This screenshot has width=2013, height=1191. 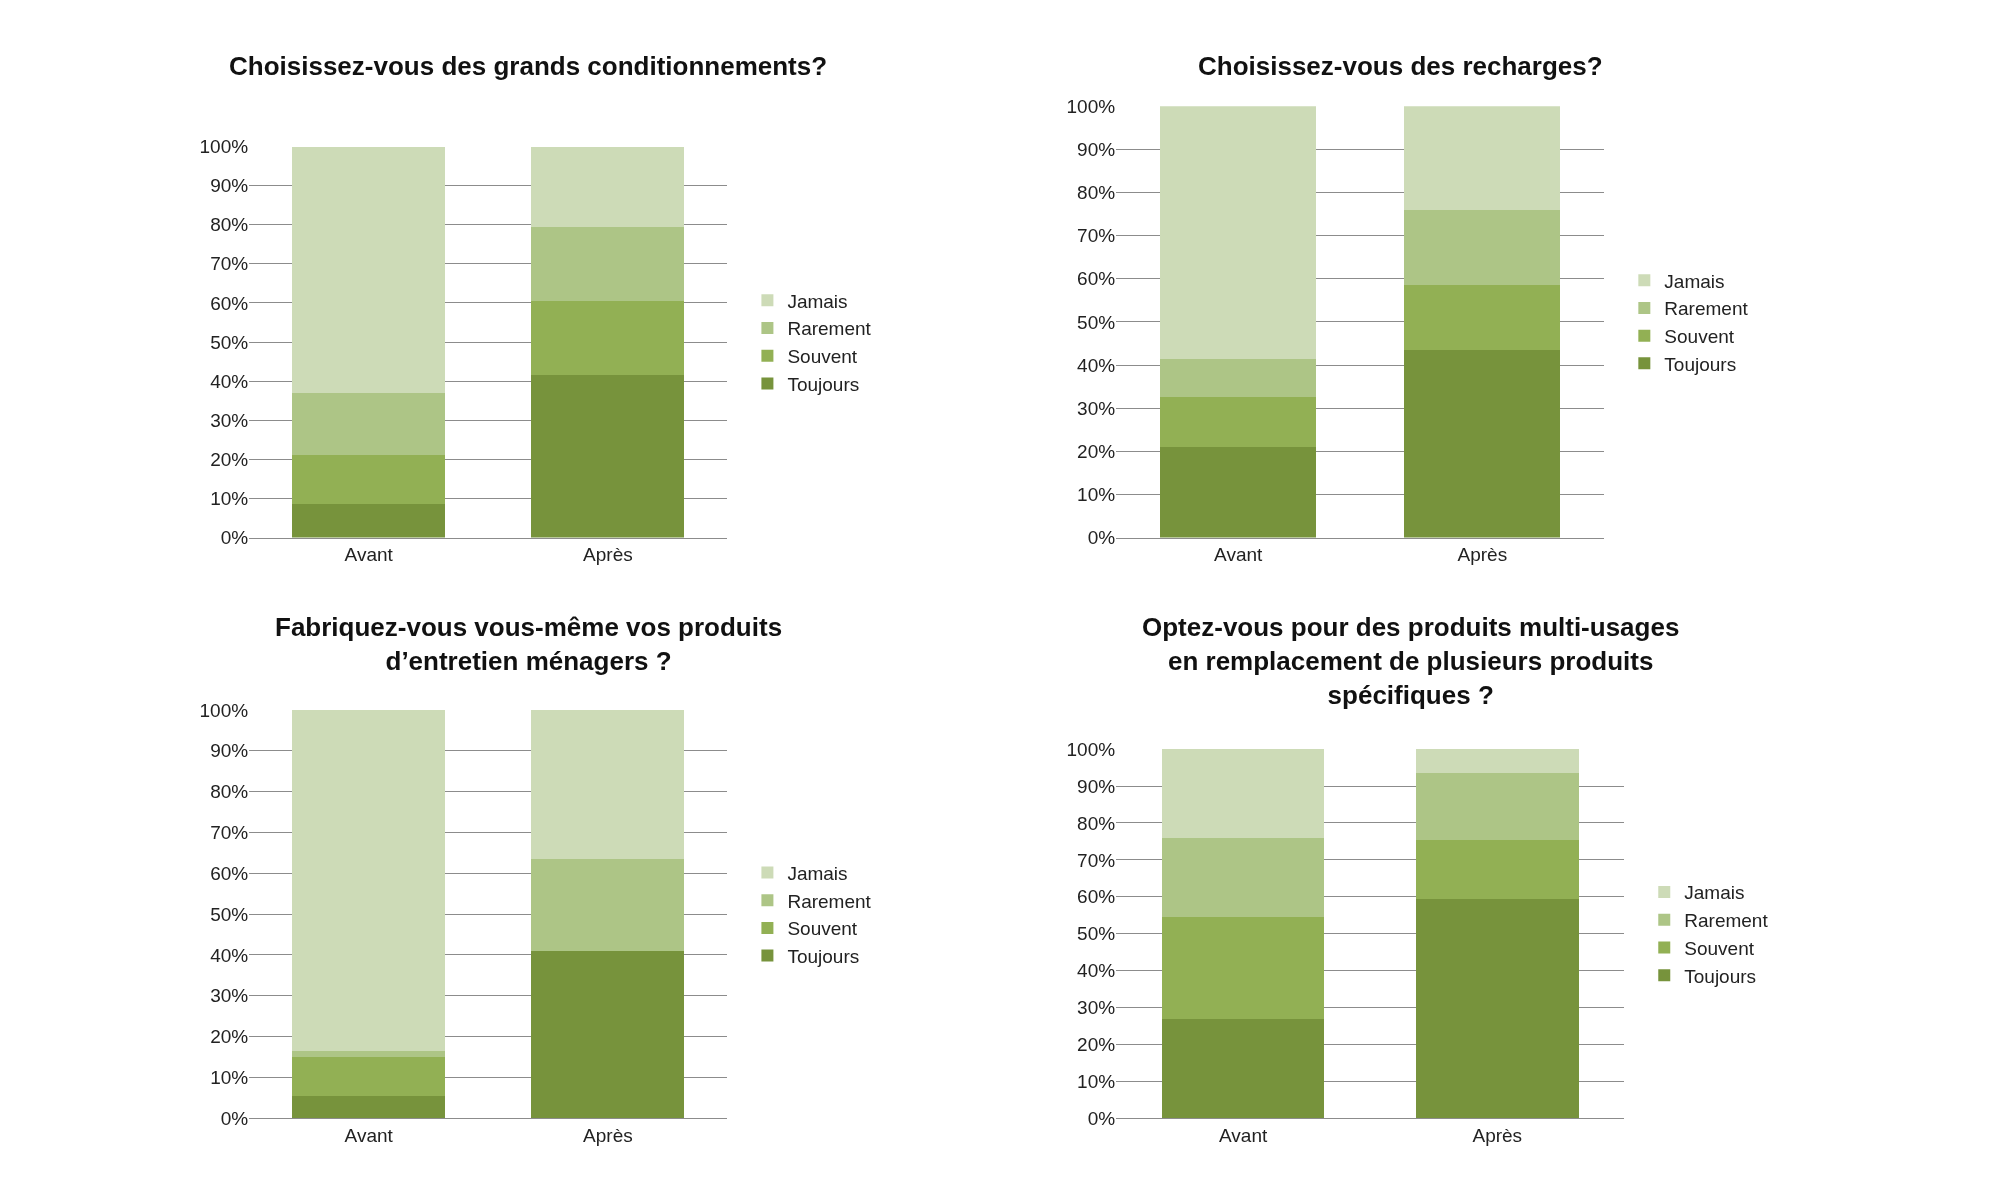 I want to click on chart-title: Choisissez-vous des recharges?, so click(x=1400, y=66).